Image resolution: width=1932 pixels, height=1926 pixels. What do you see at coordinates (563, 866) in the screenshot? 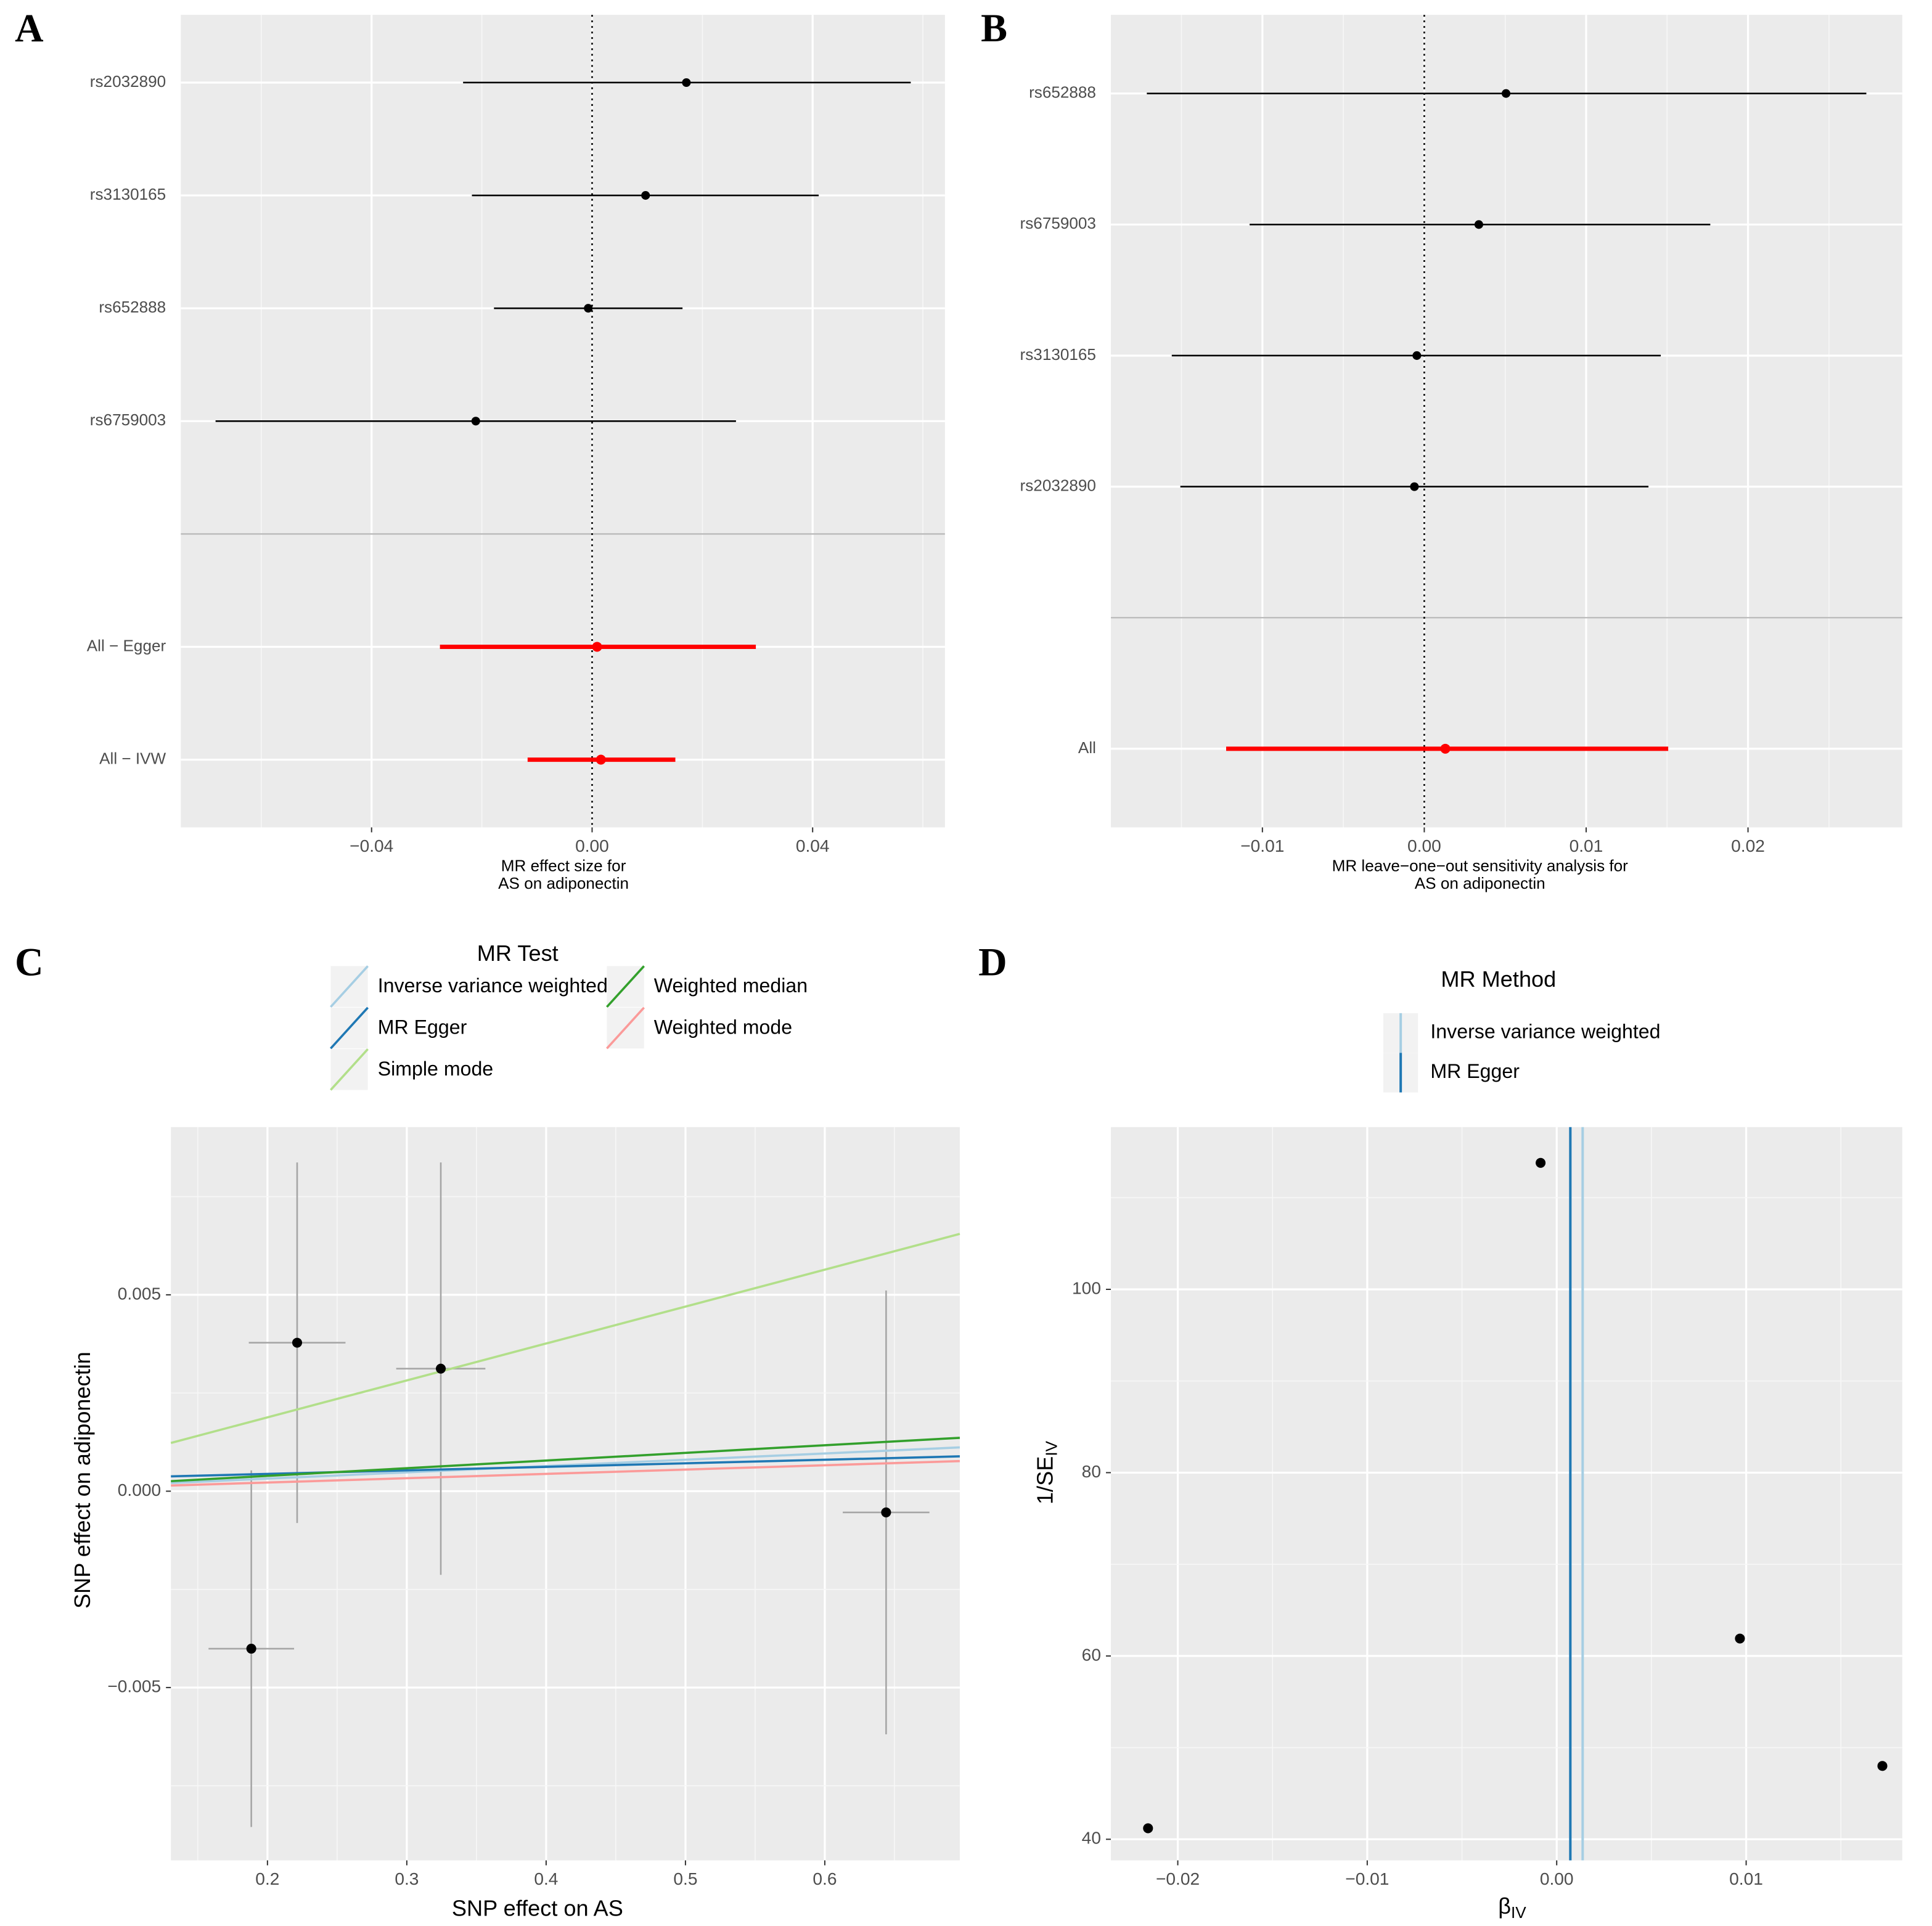
I see `x-axis-label: MR effect size for` at bounding box center [563, 866].